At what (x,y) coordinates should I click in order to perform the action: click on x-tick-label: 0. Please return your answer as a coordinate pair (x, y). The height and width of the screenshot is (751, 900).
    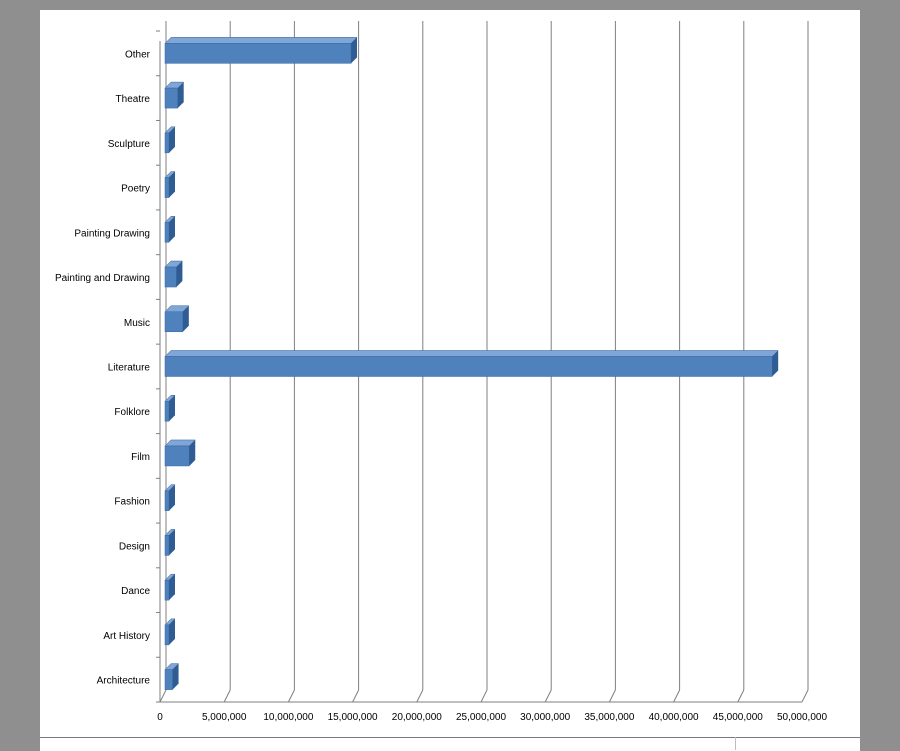
    Looking at the image, I should click on (160, 717).